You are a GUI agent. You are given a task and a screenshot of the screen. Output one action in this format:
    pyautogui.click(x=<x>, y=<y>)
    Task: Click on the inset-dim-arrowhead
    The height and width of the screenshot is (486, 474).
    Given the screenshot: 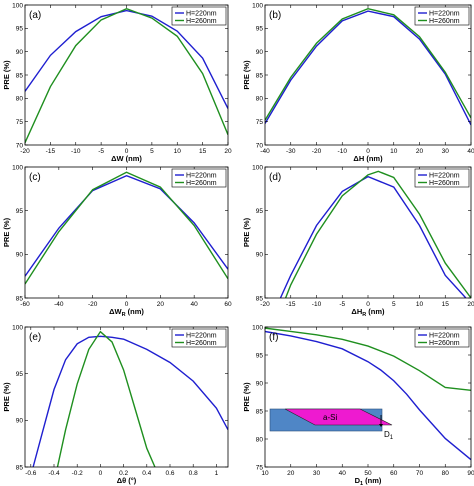 What is the action you would take?
    pyautogui.click(x=381, y=425)
    